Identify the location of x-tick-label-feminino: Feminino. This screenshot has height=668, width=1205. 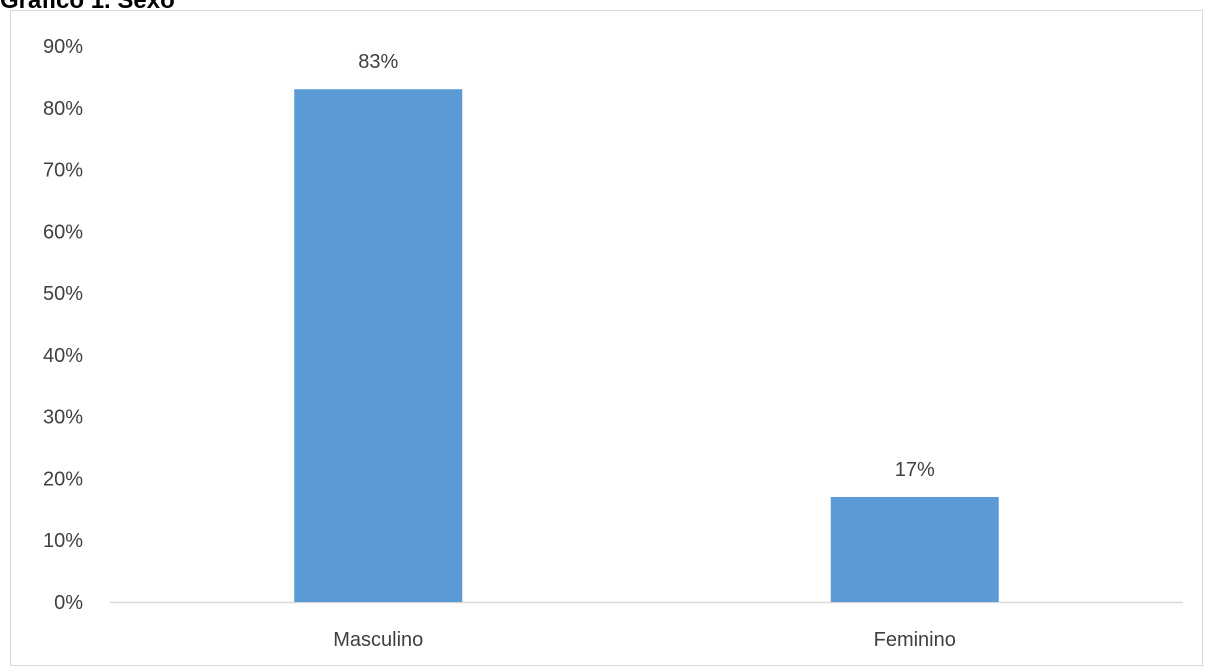
(915, 640).